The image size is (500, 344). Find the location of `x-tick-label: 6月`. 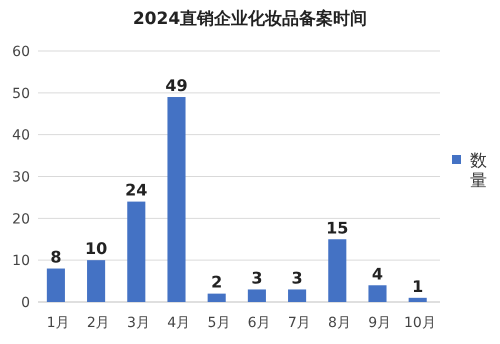

x-tick-label: 6月 is located at coordinates (259, 323).